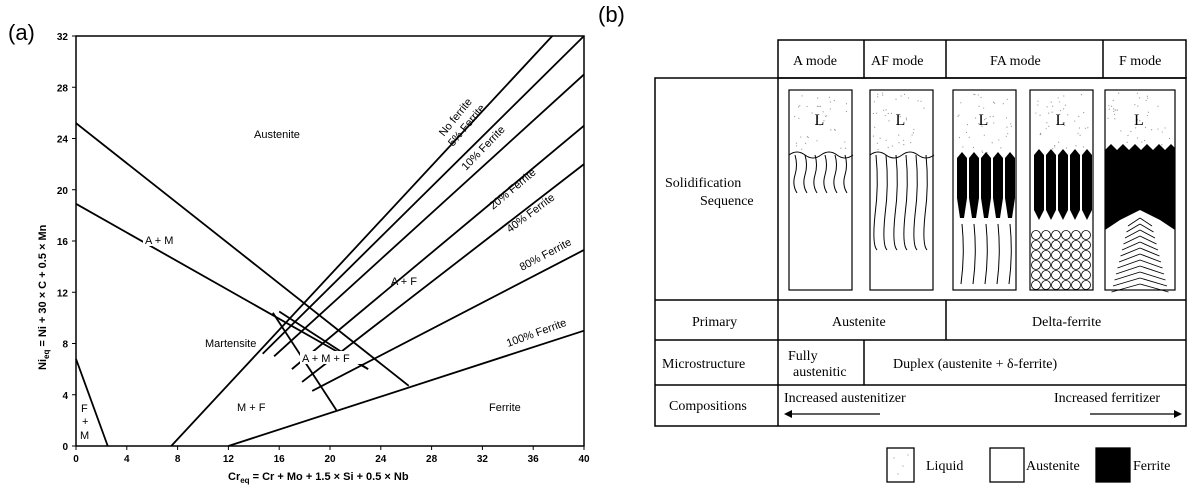 This screenshot has width=1193, height=487. I want to click on x-tick-label: 4, so click(127, 459).